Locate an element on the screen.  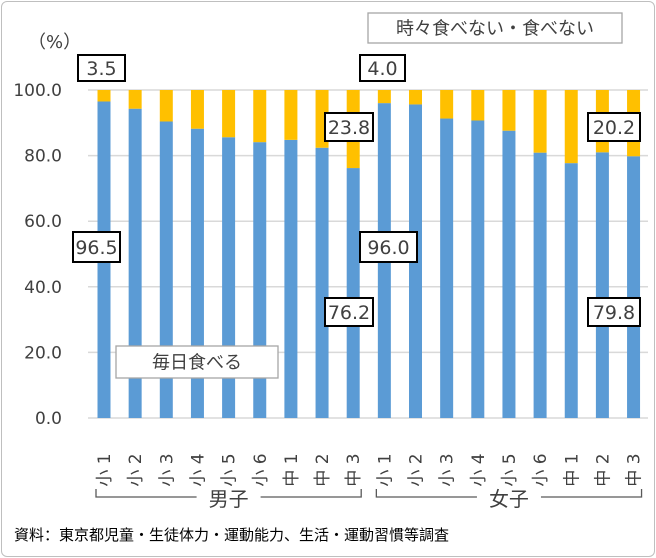
legend-sometimes-box is located at coordinates (495, 28).